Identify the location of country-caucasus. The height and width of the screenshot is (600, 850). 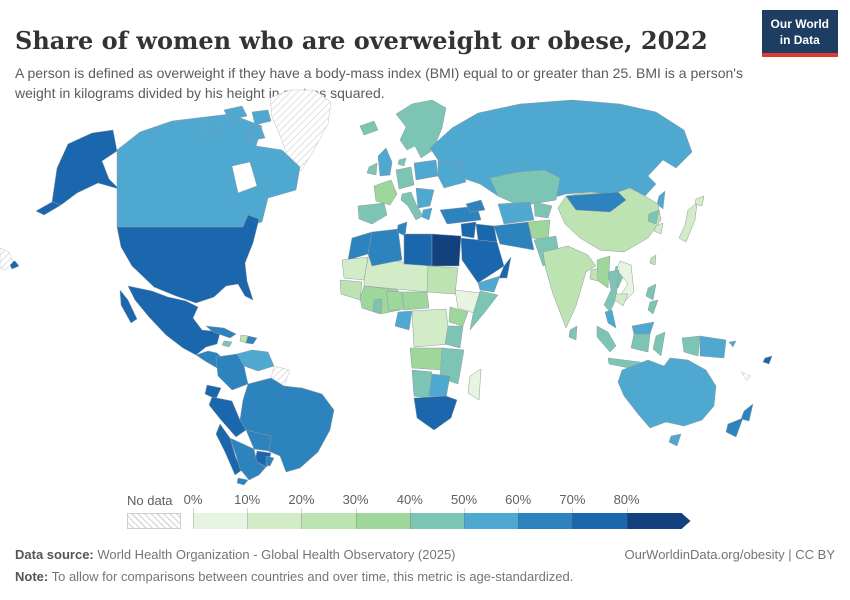
(475, 206).